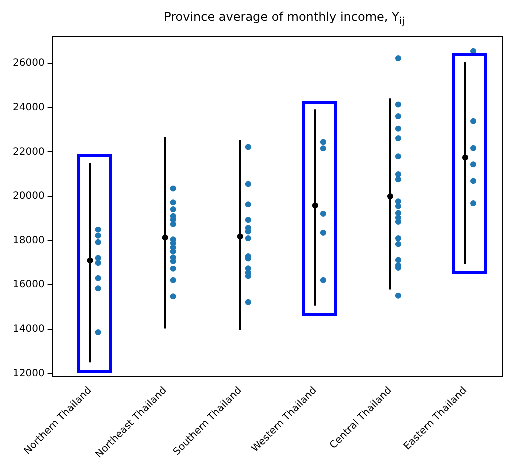  What do you see at coordinates (29, 240) in the screenshot?
I see `y-tick-label: 18000` at bounding box center [29, 240].